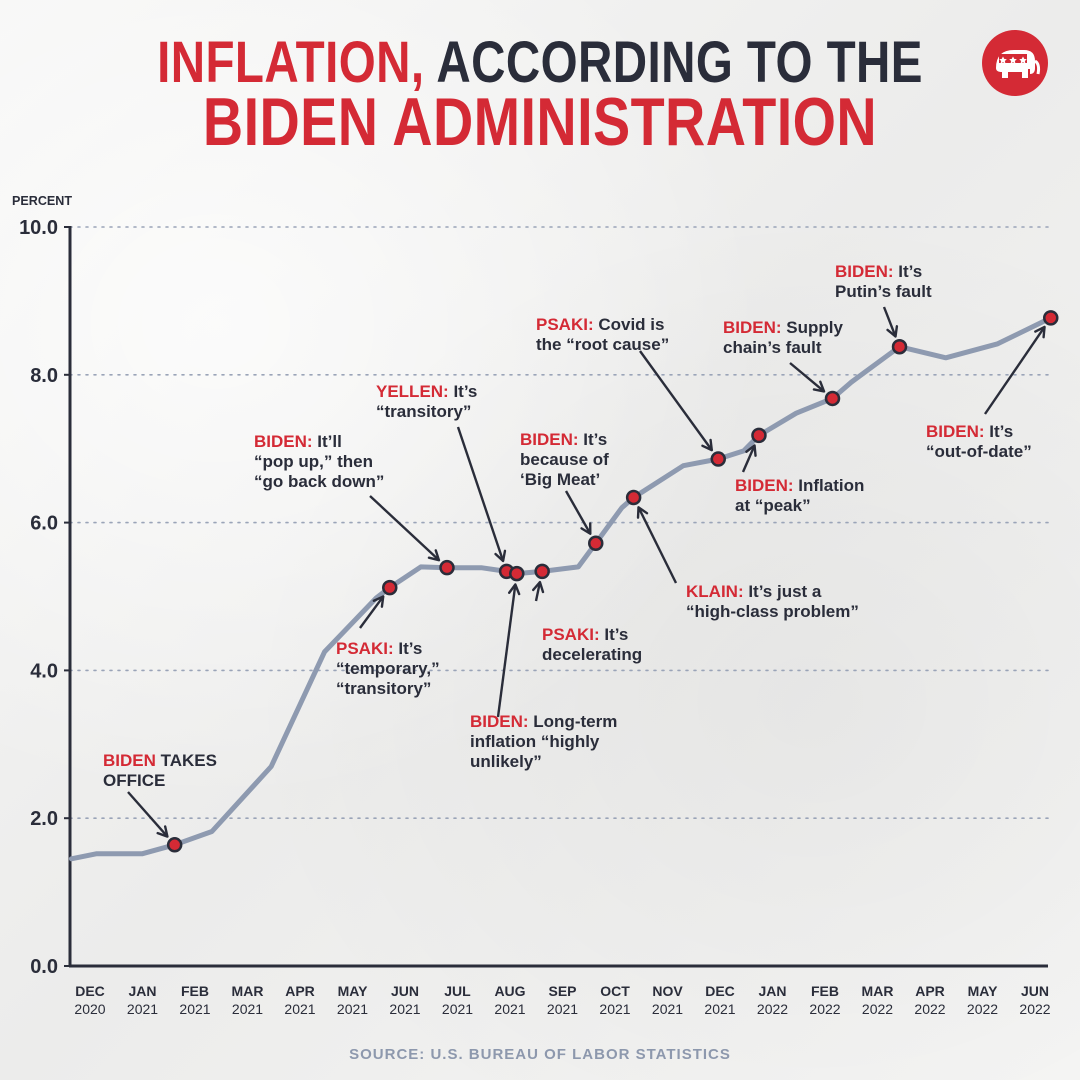  I want to click on annotation-label: BIDEN TAKES OFFICE, so click(160, 770).